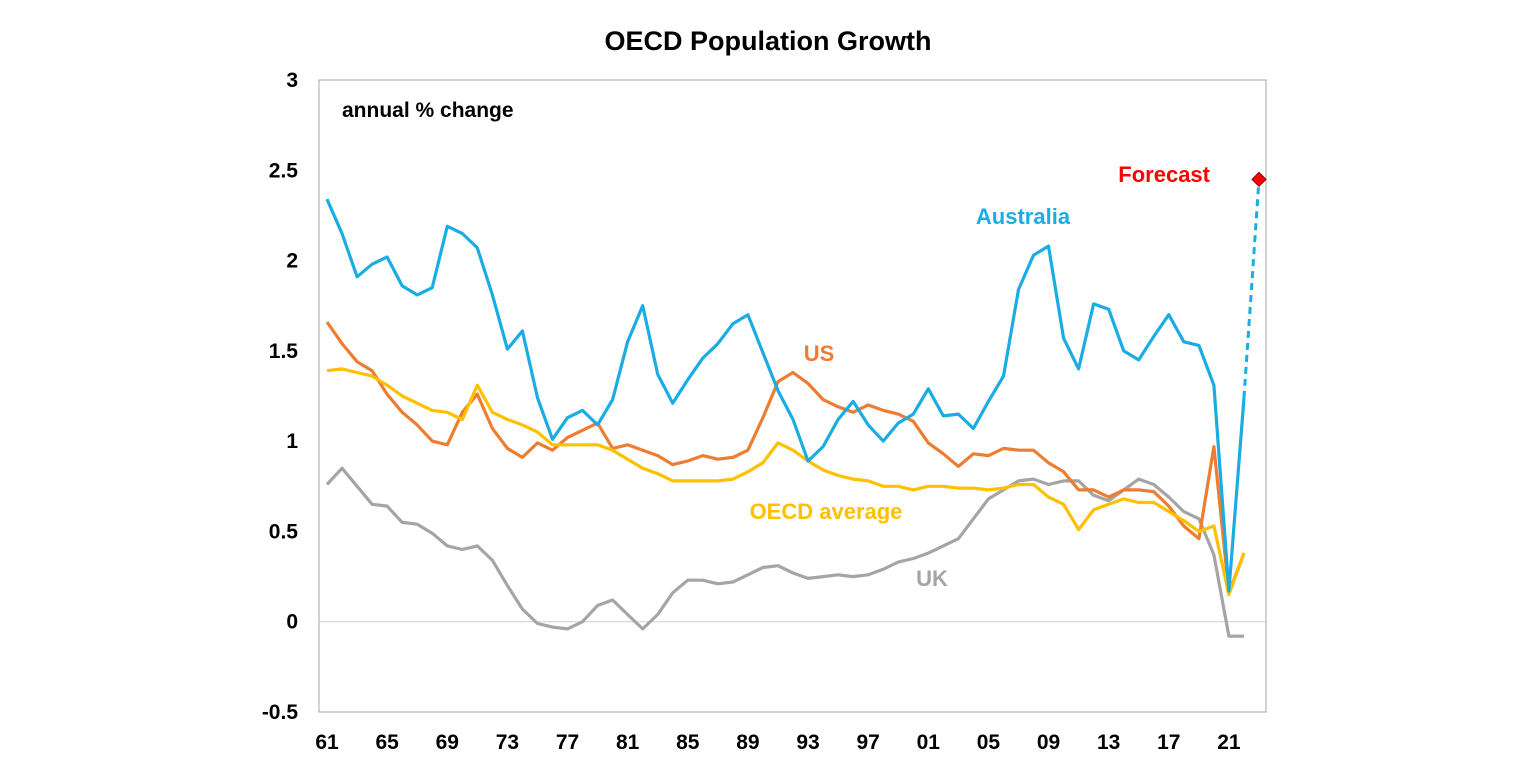 Image resolution: width=1536 pixels, height=775 pixels. What do you see at coordinates (747, 742) in the screenshot?
I see `x-tick-label: 89` at bounding box center [747, 742].